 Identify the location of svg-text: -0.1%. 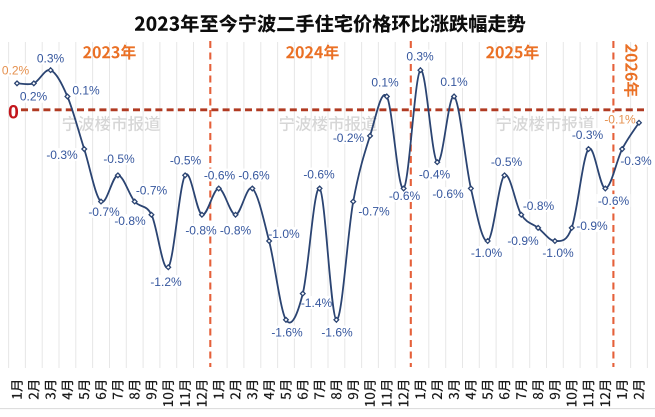
(620, 119).